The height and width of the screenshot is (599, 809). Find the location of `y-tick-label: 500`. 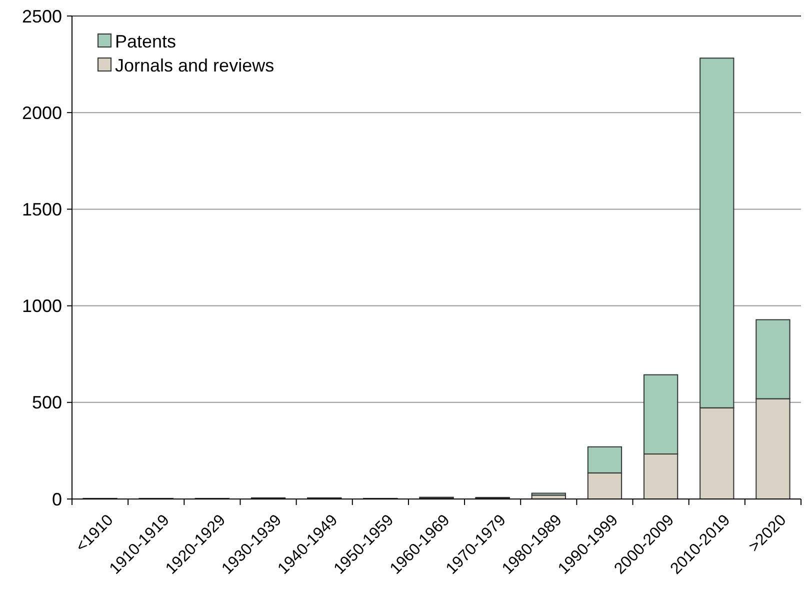

y-tick-label: 500 is located at coordinates (47, 402).